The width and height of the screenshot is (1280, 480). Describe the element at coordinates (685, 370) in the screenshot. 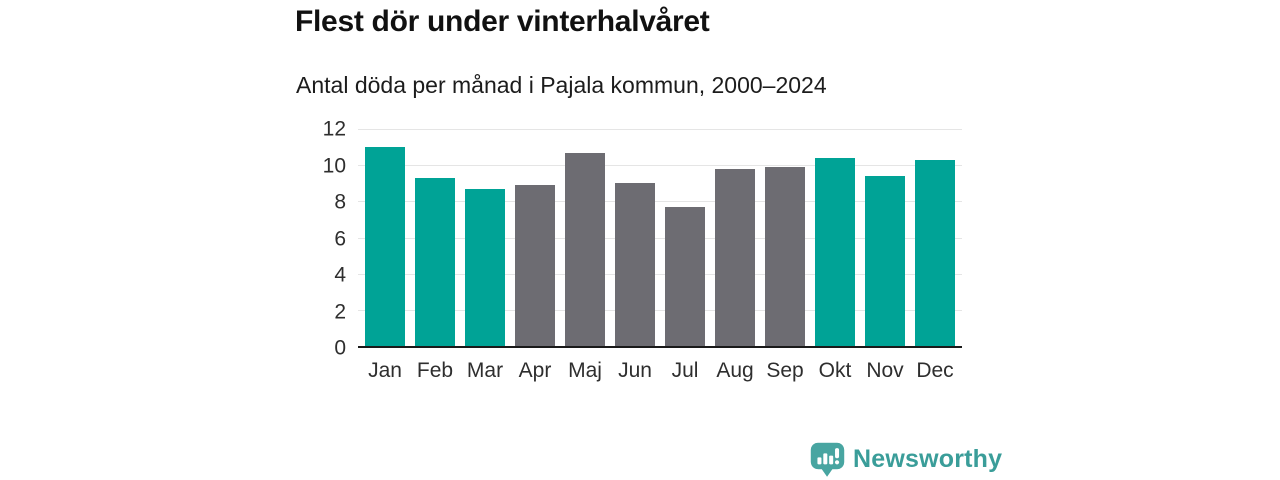

I see `x-tick-label: Jul` at that location.